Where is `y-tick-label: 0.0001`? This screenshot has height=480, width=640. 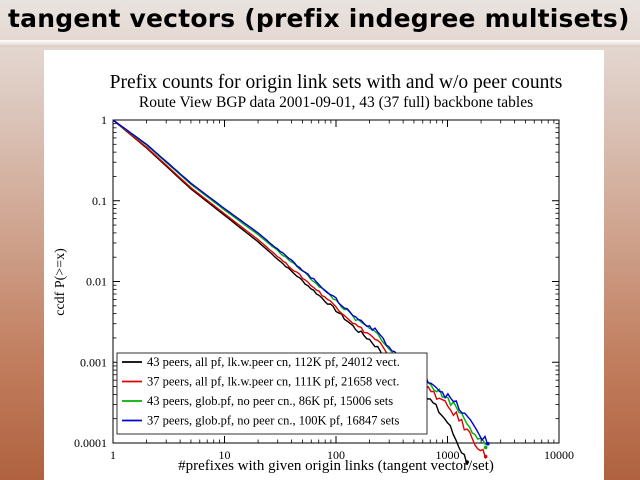 y-tick-label: 0.0001 is located at coordinates (90, 443).